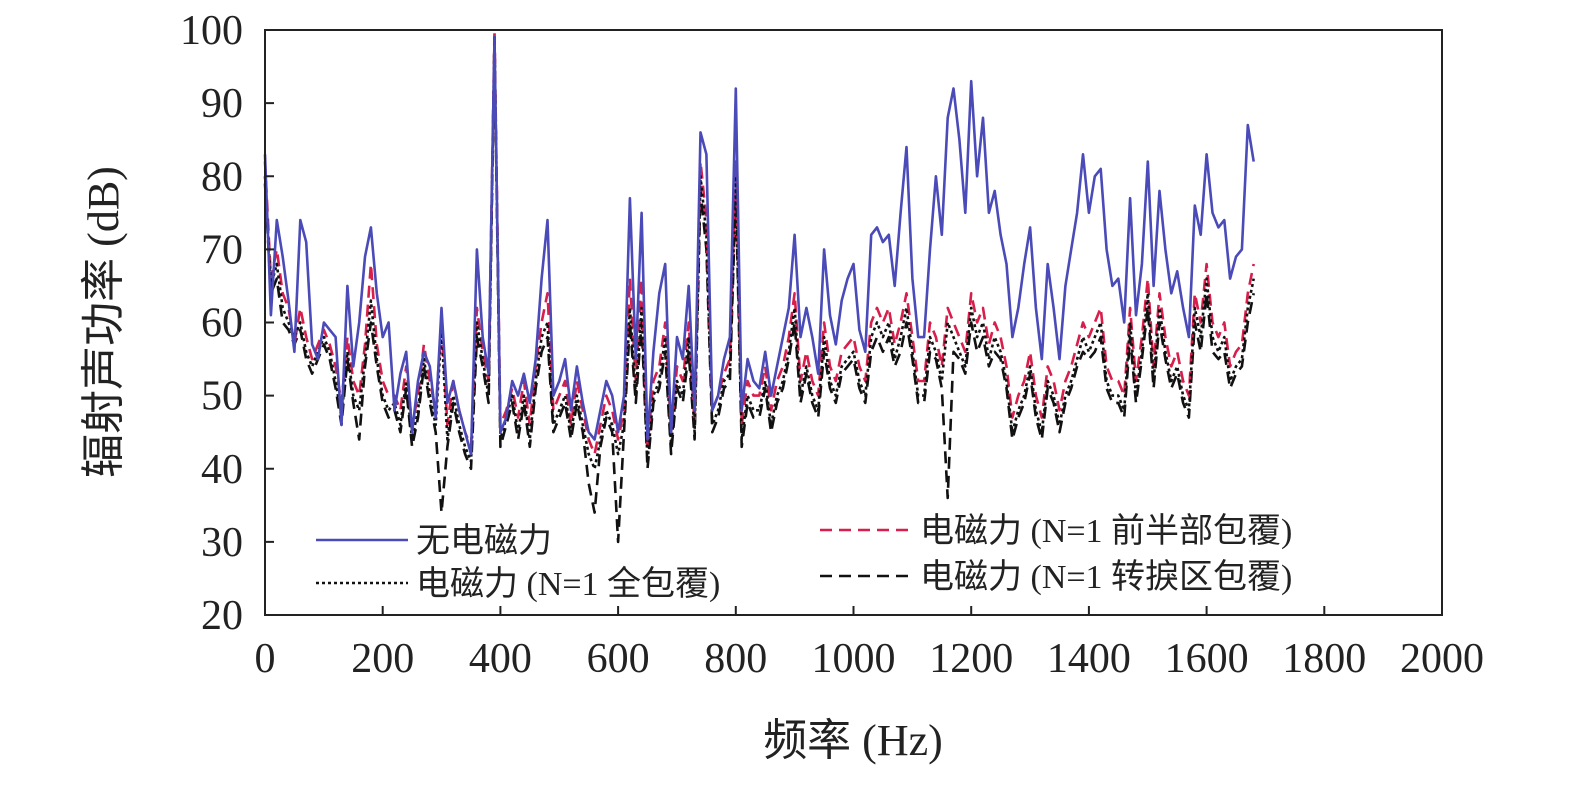  Describe the element at coordinates (1207, 659) in the screenshot. I see `x-tick-label: 1600` at that location.